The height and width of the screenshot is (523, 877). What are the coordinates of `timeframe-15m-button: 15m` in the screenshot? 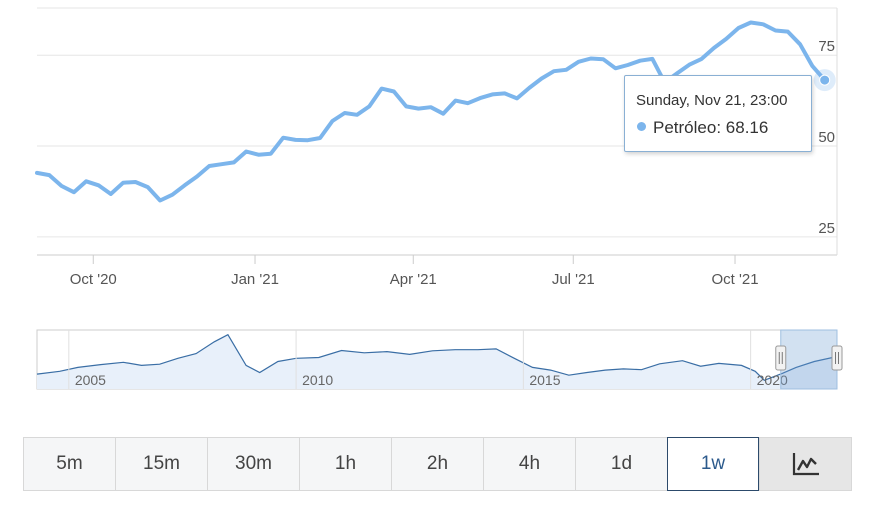 It's located at (161, 464).